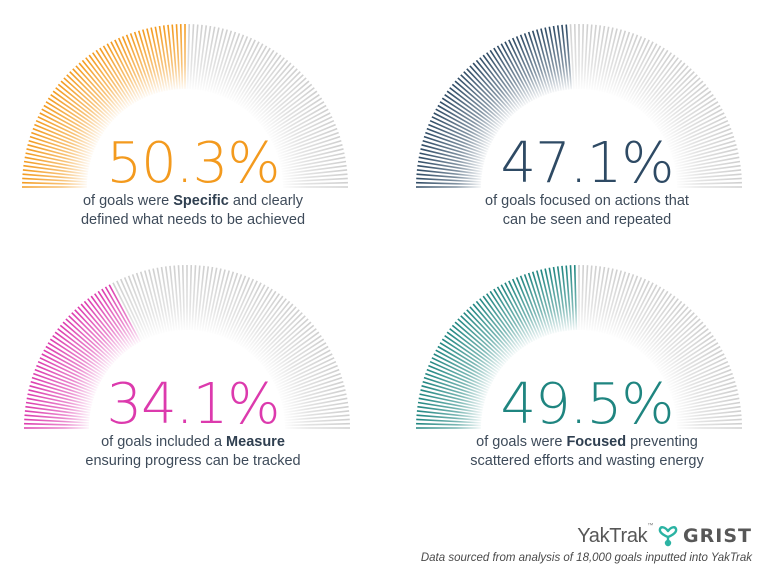  I want to click on gauge-value: 34.1%, so click(193, 404).